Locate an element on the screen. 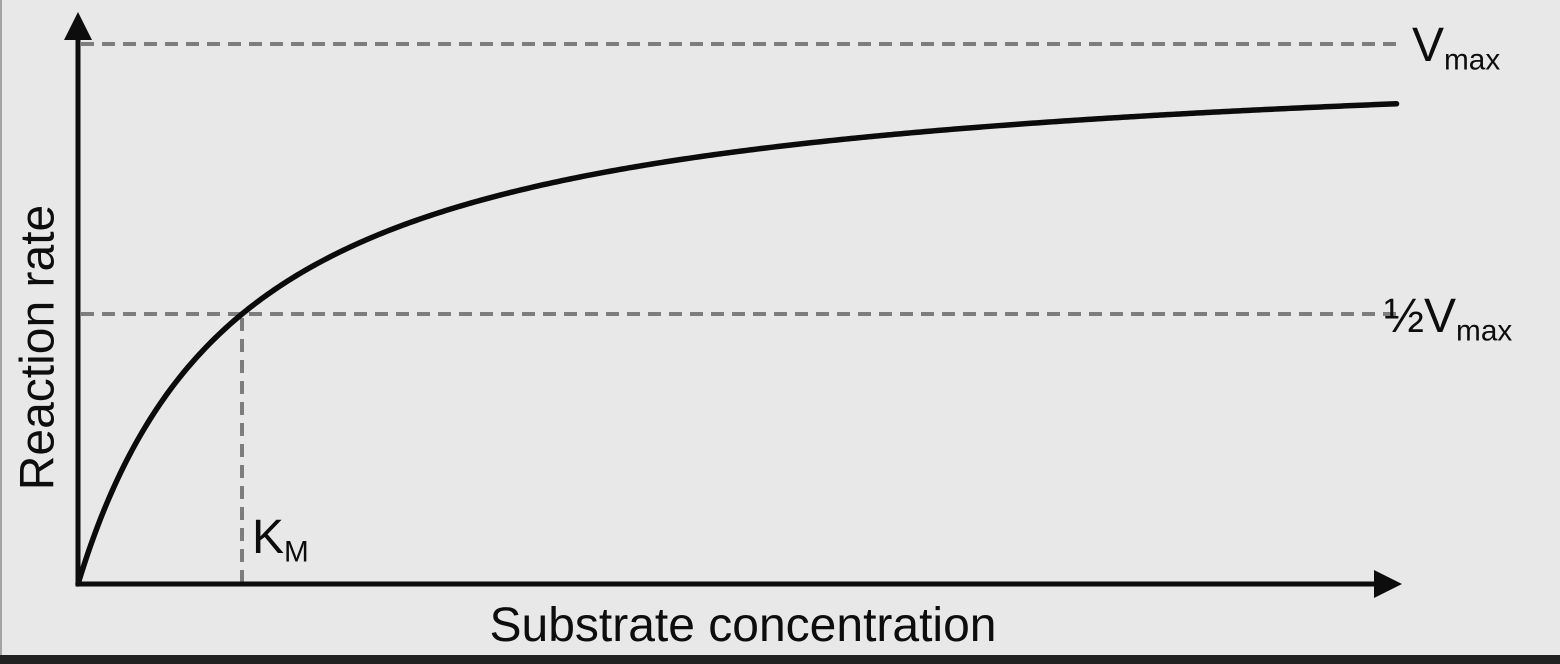 This screenshot has height=664, width=1560. half-vmax-label-prefix: ½ is located at coordinates (1404, 316).